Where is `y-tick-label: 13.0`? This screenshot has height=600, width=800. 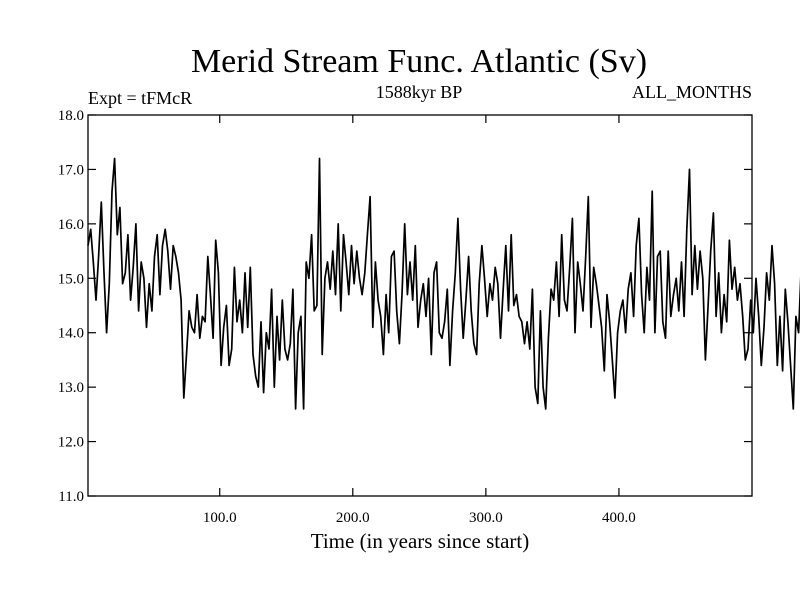 y-tick-label: 13.0 is located at coordinates (71, 388).